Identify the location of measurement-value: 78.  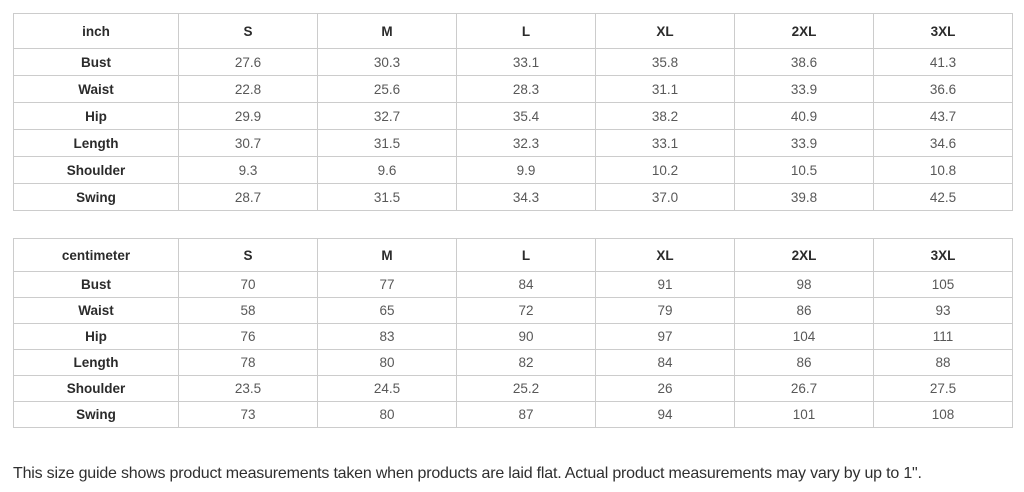
(248, 362).